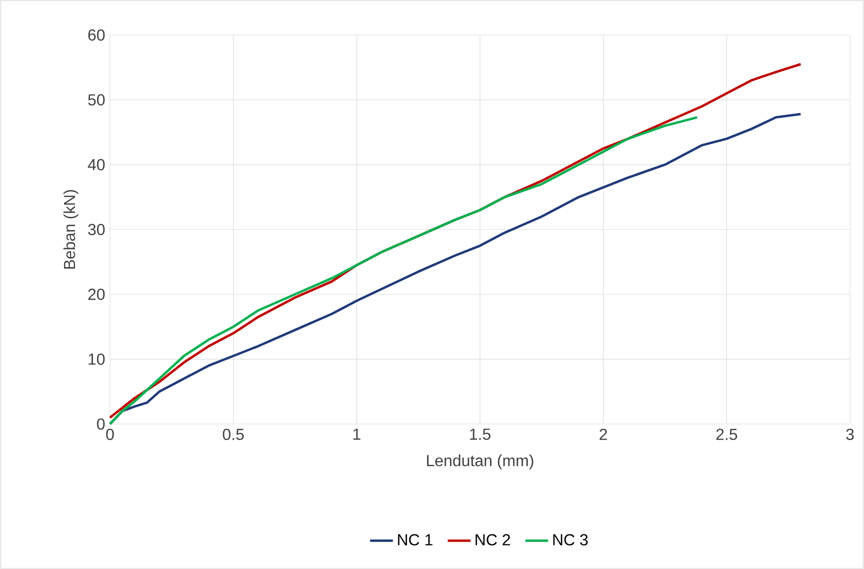  What do you see at coordinates (493, 540) in the screenshot?
I see `legend-label: NC 2` at bounding box center [493, 540].